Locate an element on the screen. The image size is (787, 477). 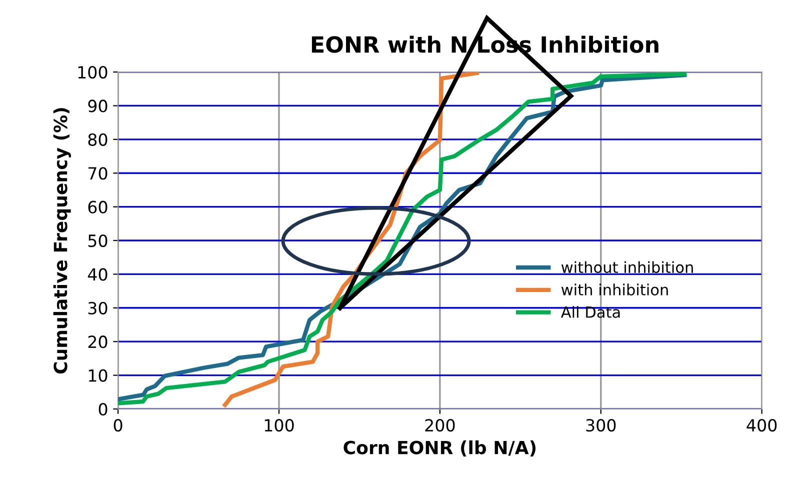
x-axis-title: Corn EONR (lb N/A) is located at coordinates (440, 448).